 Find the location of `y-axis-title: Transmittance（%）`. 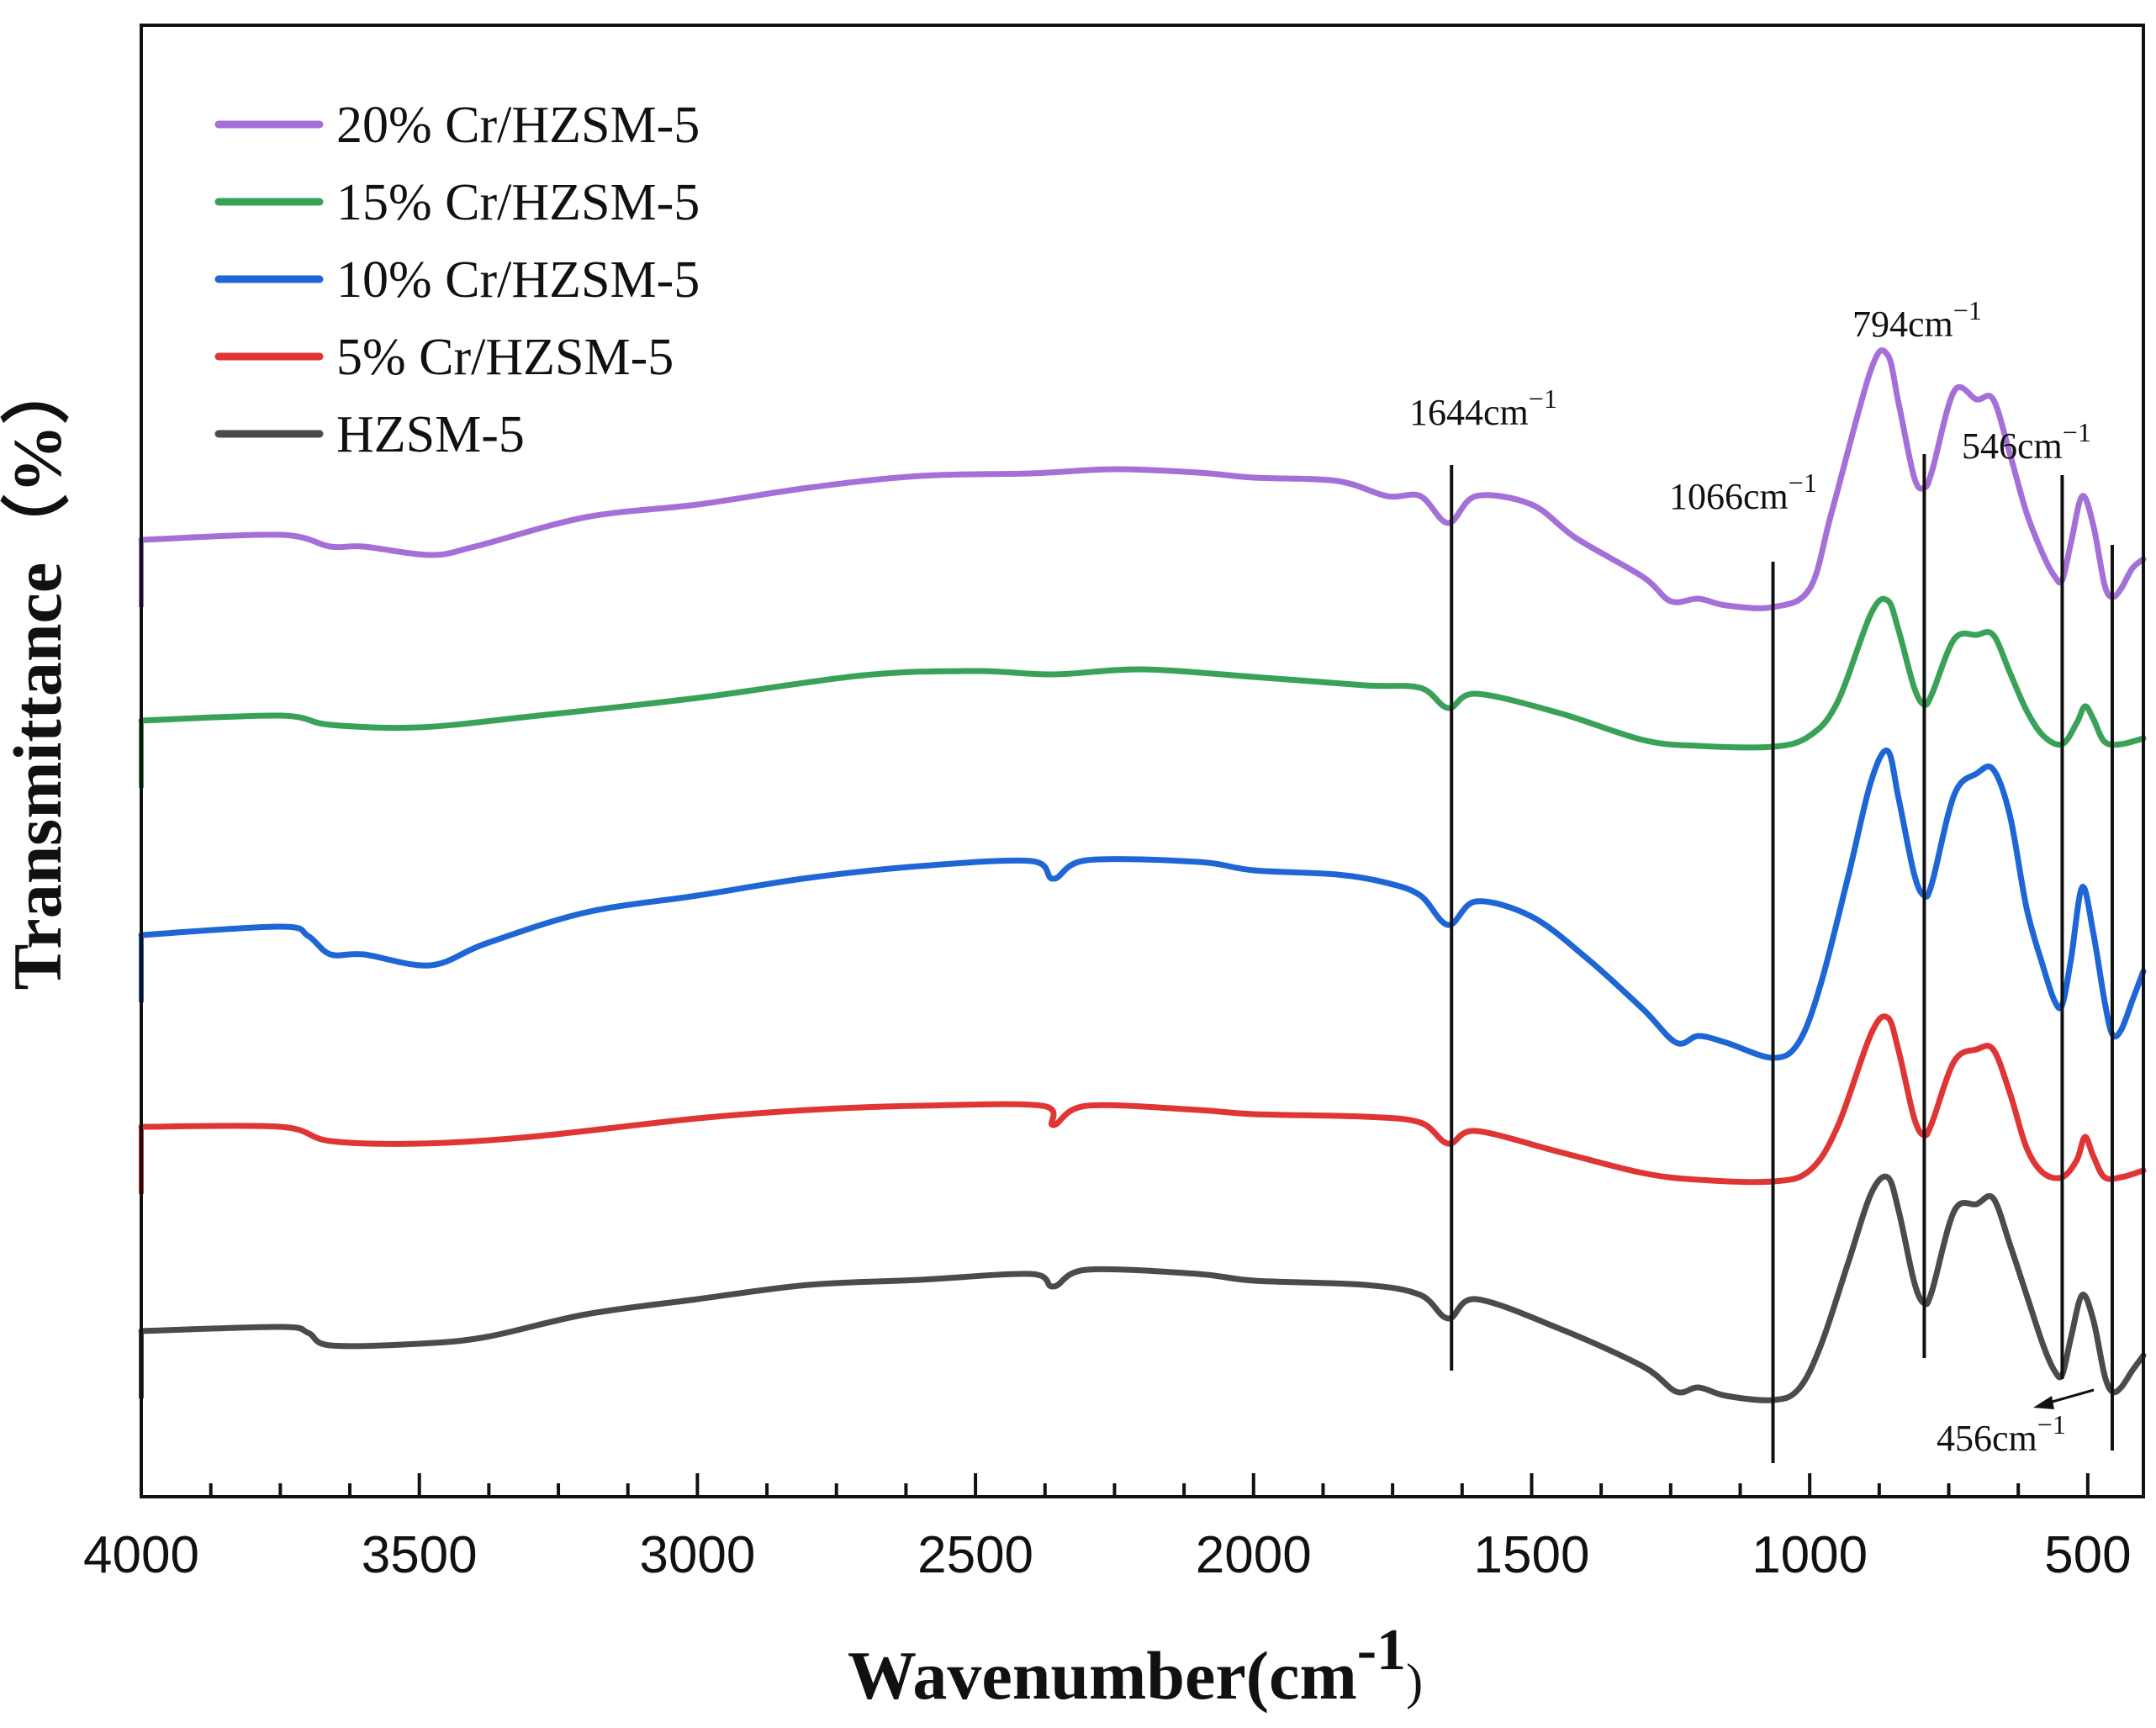

y-axis-title: Transmittance（%） is located at coordinates (38, 673).